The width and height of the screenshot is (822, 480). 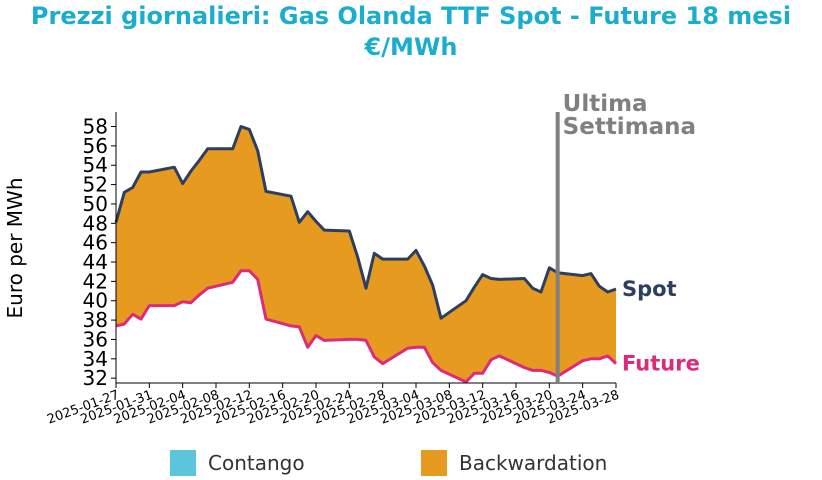 What do you see at coordinates (15, 248) in the screenshot?
I see `y-axis-label: Euro per MWh` at bounding box center [15, 248].